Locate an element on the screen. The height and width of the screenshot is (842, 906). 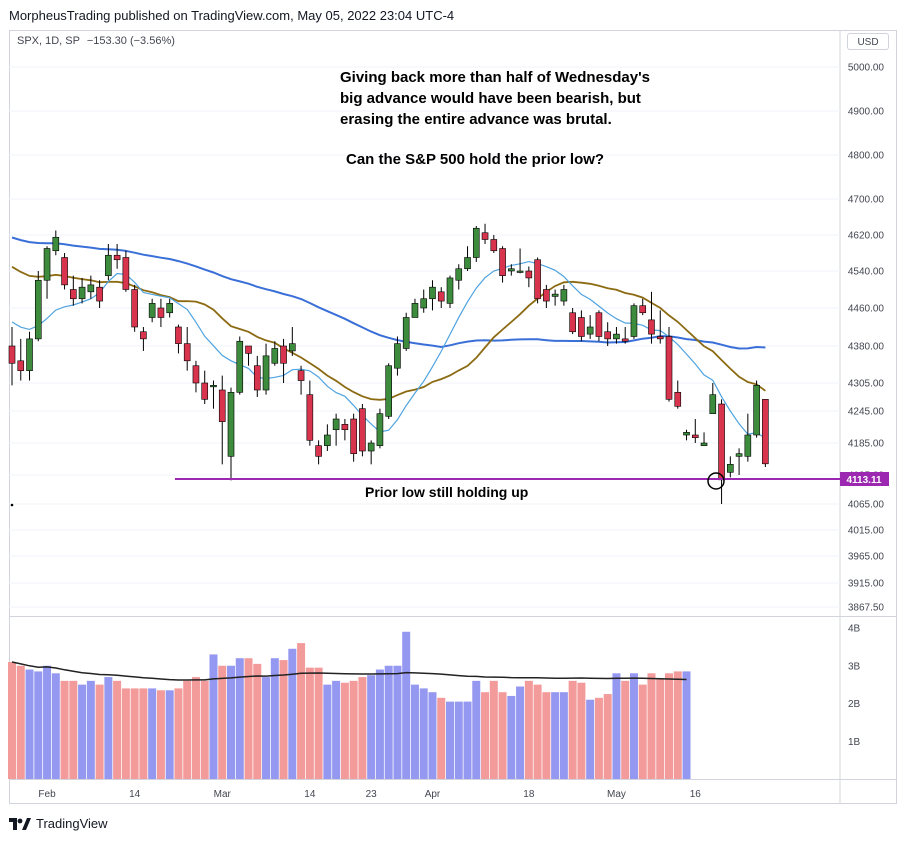
annotation-question: Can the S&P 500 hold the prior low? is located at coordinates (475, 159).